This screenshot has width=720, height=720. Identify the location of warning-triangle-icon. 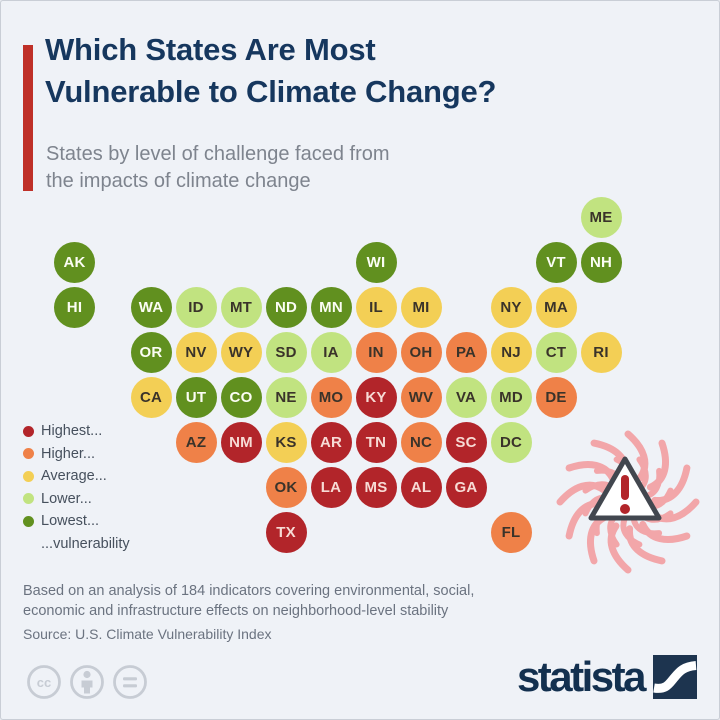
(625, 488).